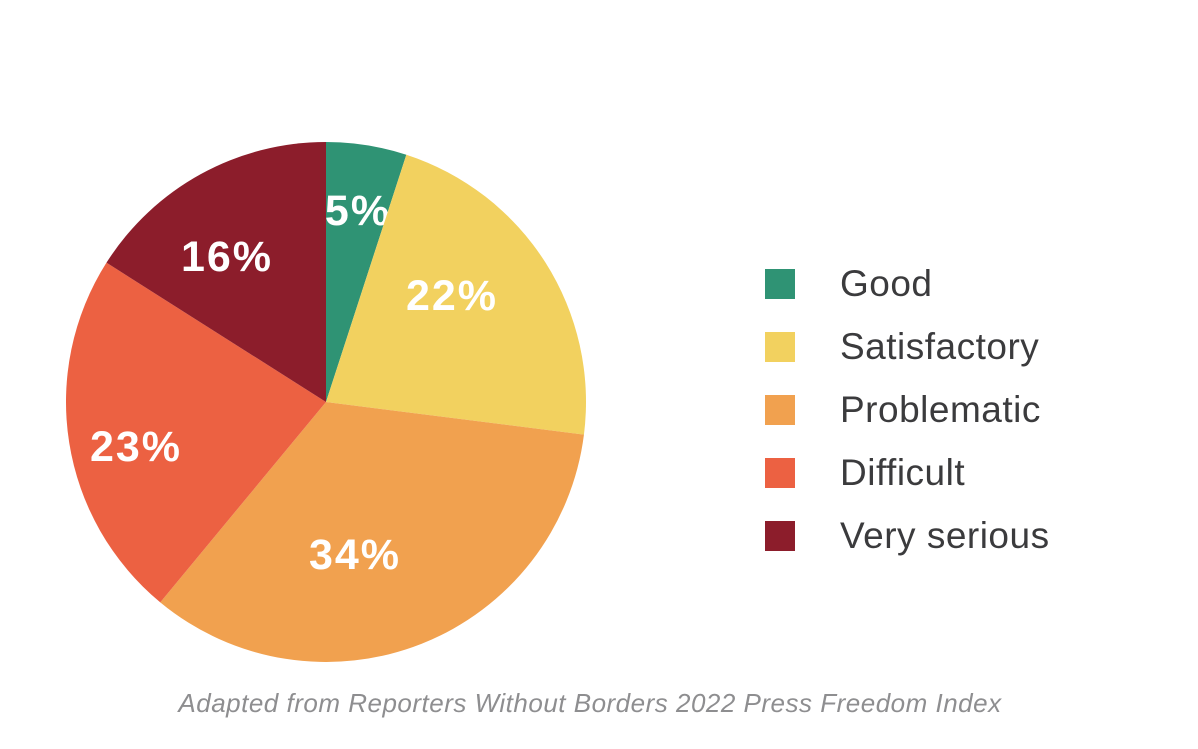  I want to click on legend-item-good: Good, so click(907, 283).